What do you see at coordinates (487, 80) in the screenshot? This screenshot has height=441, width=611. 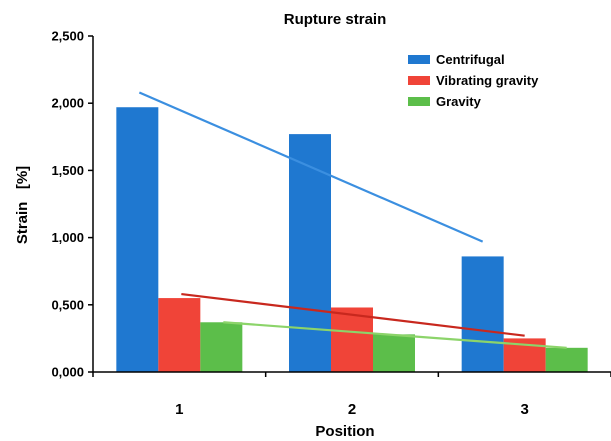 I see `legend-label: Vibrating gravity` at bounding box center [487, 80].